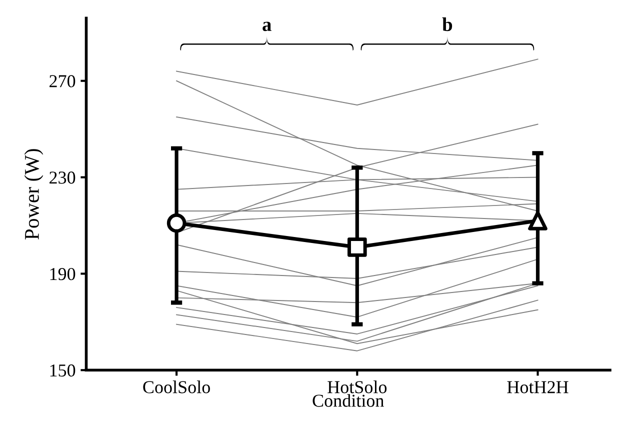 This screenshot has width=625, height=423. Describe the element at coordinates (63, 81) in the screenshot. I see `y-tick-label: 270` at that location.